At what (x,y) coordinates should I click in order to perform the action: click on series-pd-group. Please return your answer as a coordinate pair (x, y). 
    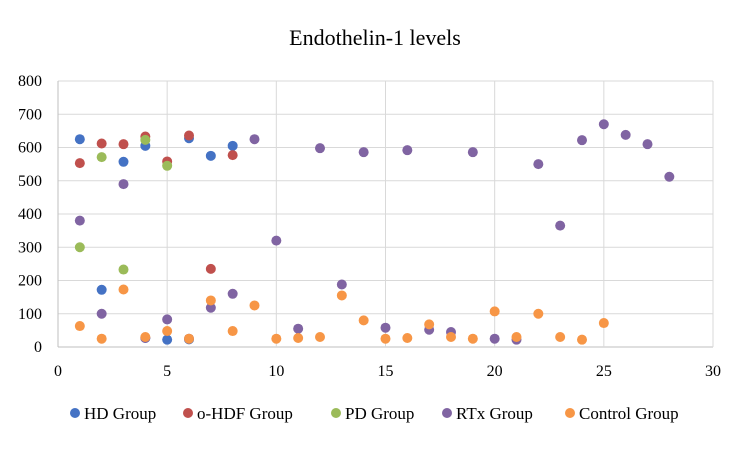
    Looking at the image, I should click on (123, 204).